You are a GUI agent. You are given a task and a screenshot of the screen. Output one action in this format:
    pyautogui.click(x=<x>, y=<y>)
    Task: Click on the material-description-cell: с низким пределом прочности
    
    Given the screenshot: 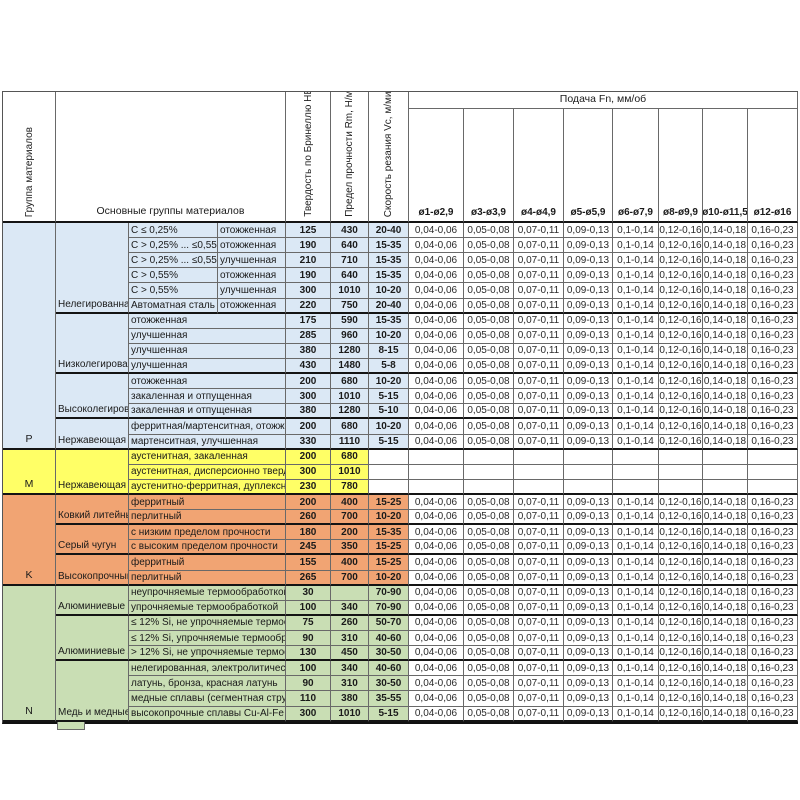 What is the action you would take?
    pyautogui.click(x=207, y=533)
    